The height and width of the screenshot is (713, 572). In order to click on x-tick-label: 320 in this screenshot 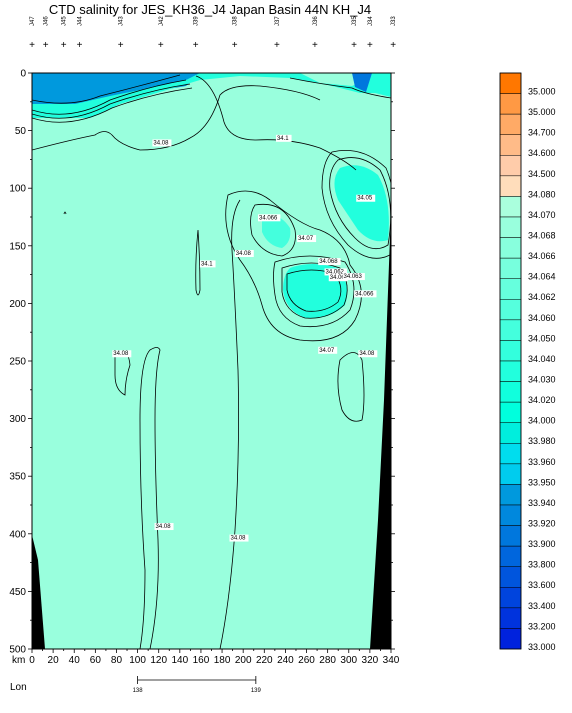, I will do `click(370, 660)`.